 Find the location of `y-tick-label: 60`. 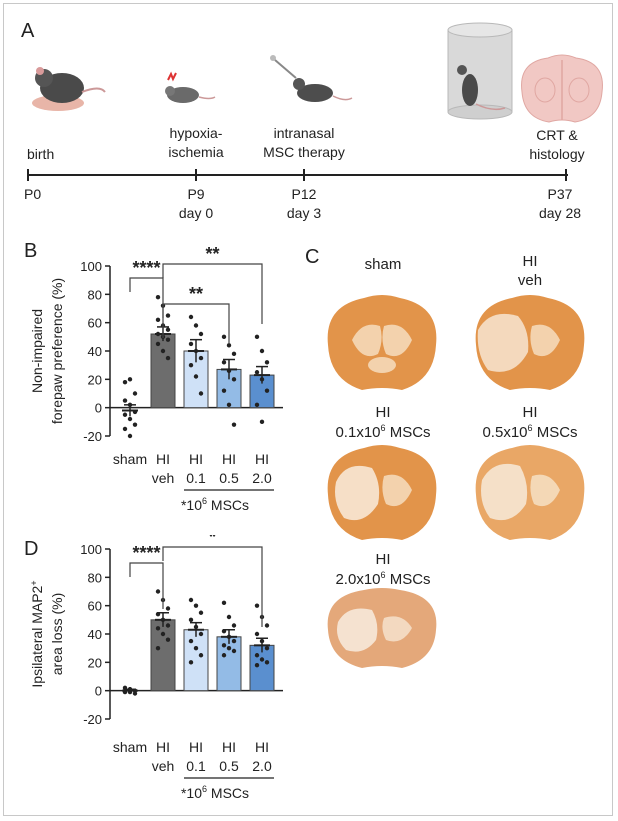

y-tick-label: 60 is located at coordinates (95, 606).